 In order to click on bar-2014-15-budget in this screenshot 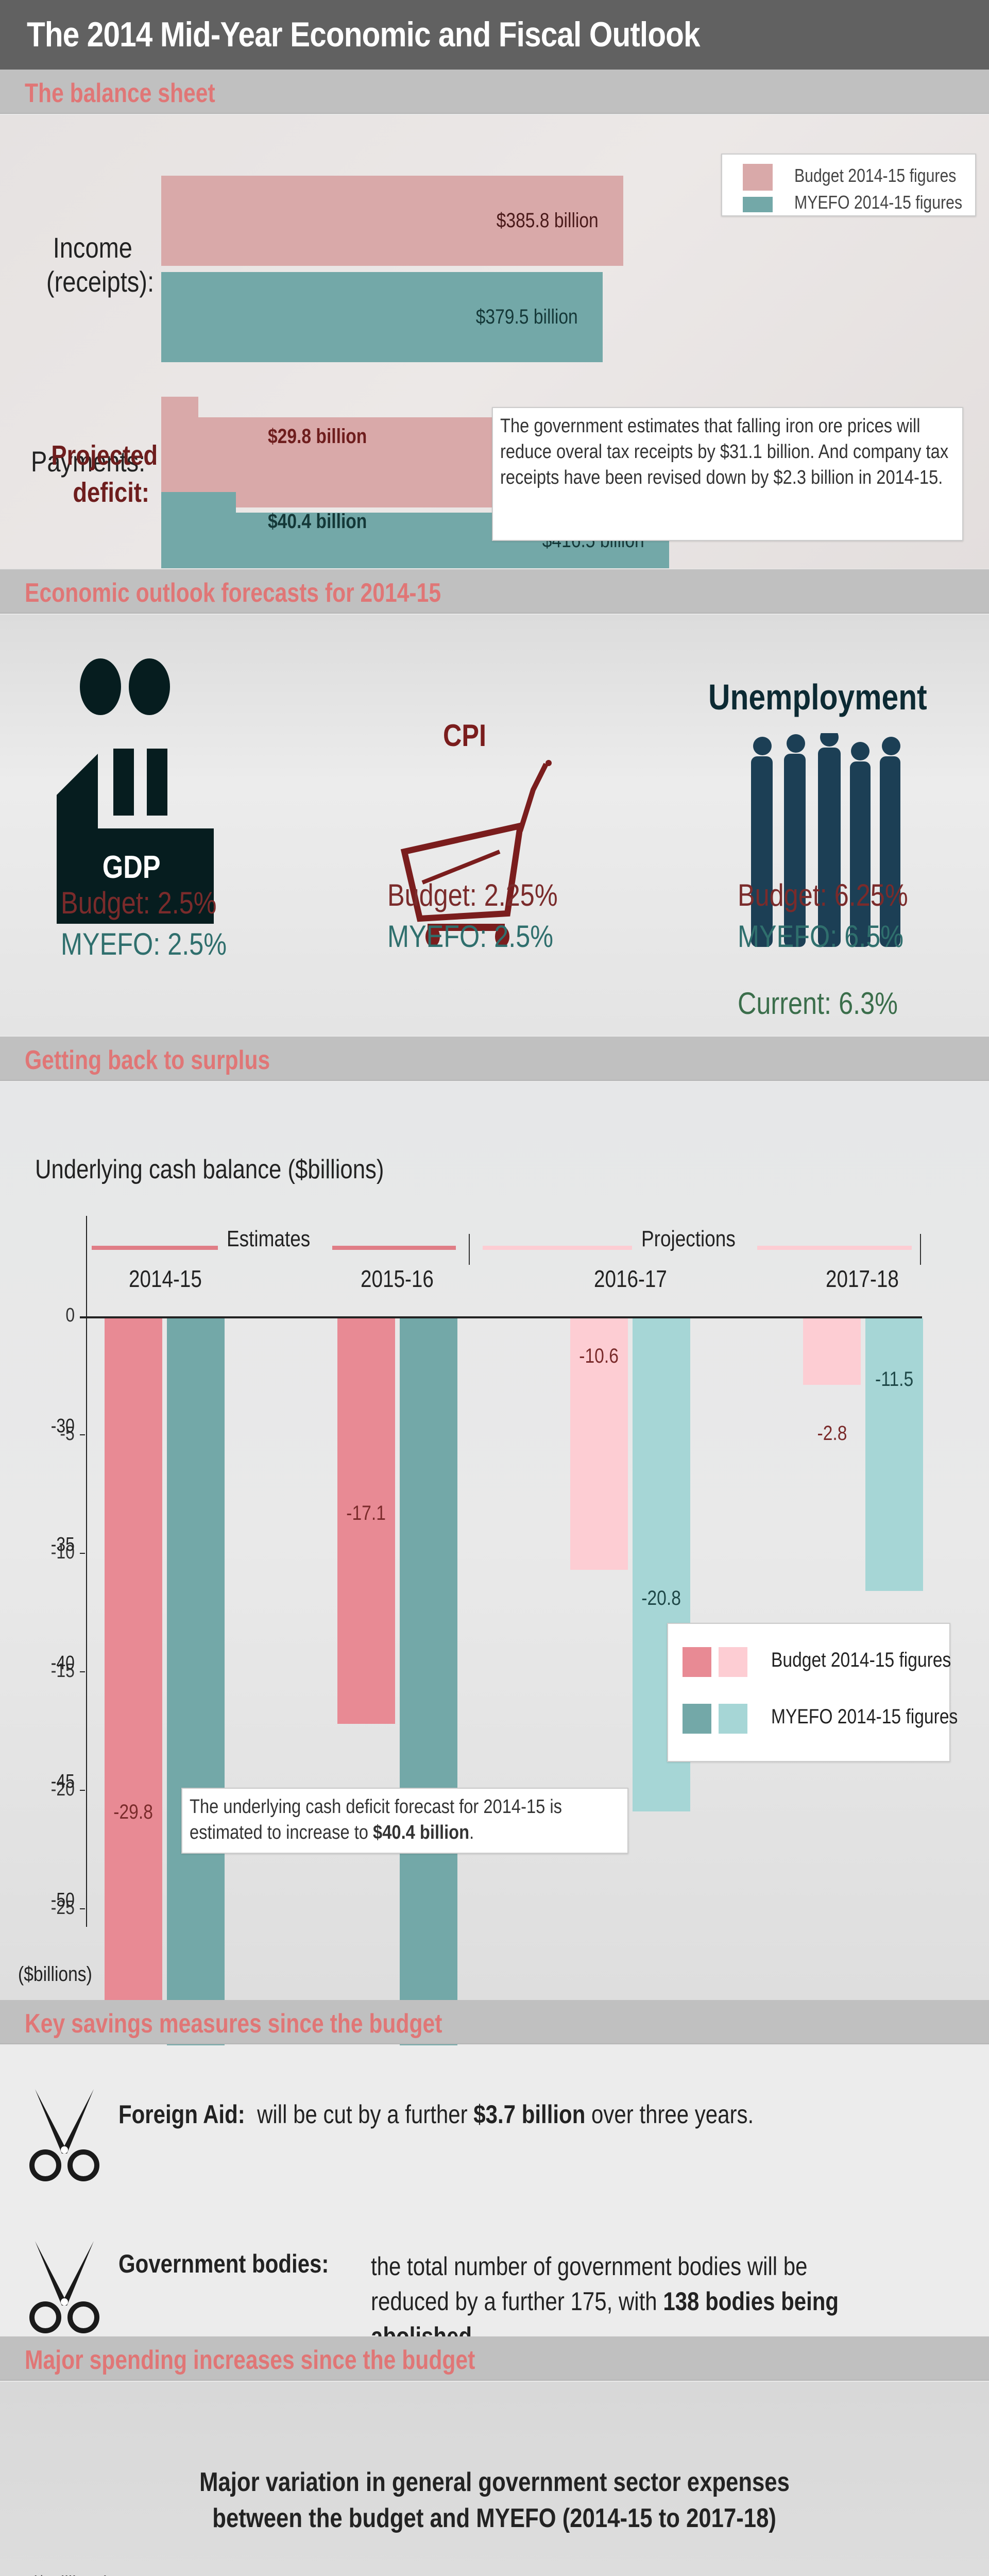, I will do `click(133, 1671)`.